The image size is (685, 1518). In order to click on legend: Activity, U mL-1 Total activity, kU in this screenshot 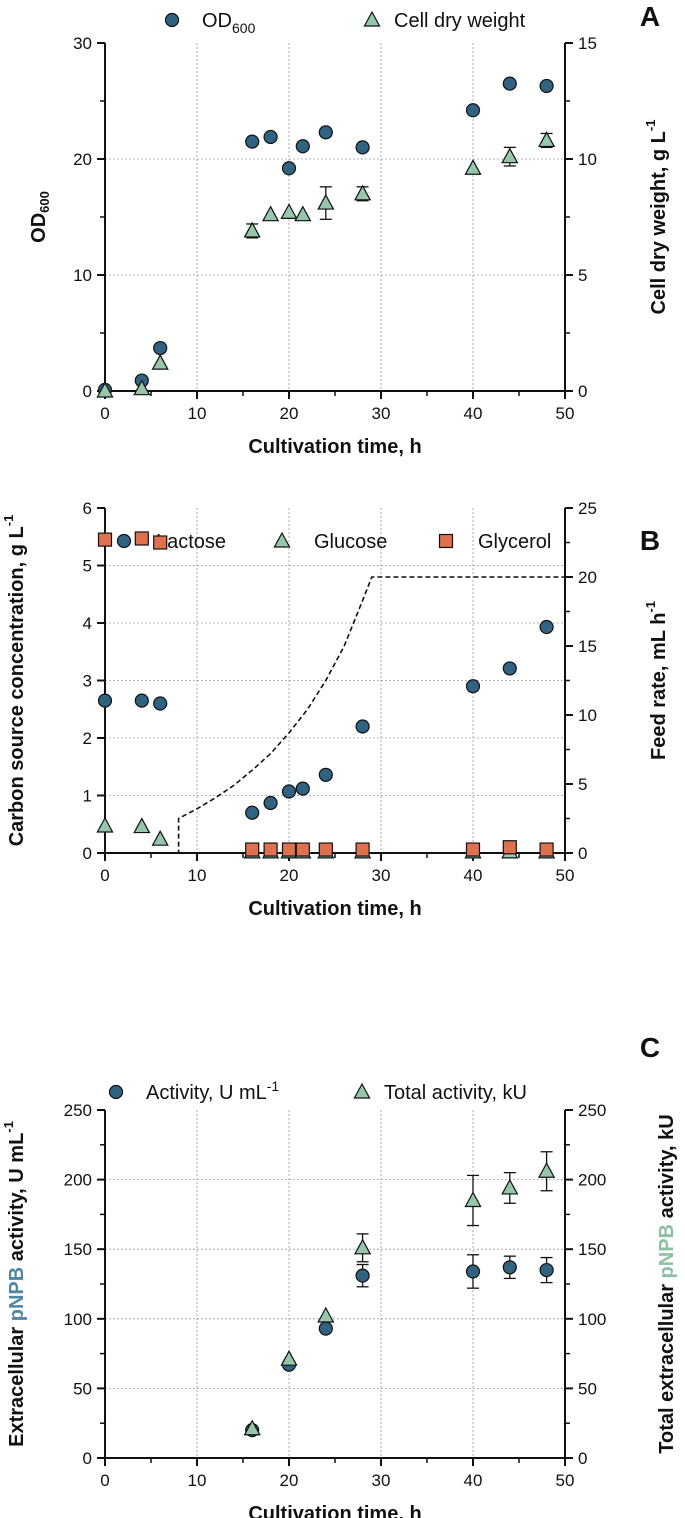, I will do `click(317, 1091)`.